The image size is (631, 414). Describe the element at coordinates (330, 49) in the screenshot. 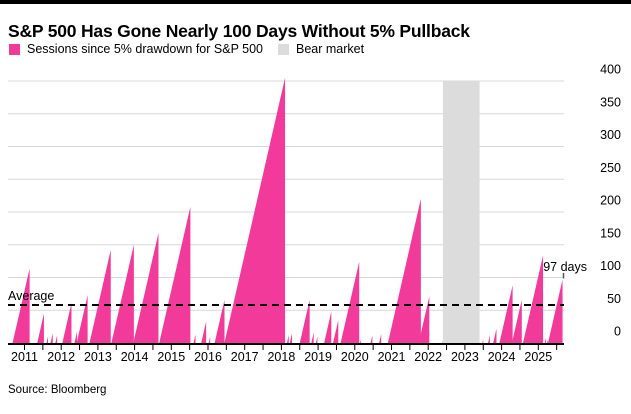

I see `legend-label-bear-market: Bear market` at that location.